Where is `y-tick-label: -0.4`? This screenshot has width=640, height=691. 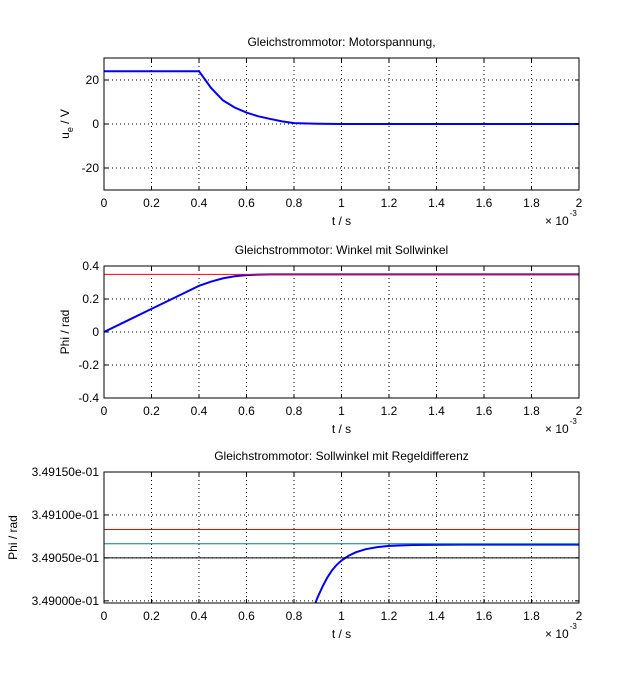 y-tick-label: -0.4 is located at coordinates (88, 398).